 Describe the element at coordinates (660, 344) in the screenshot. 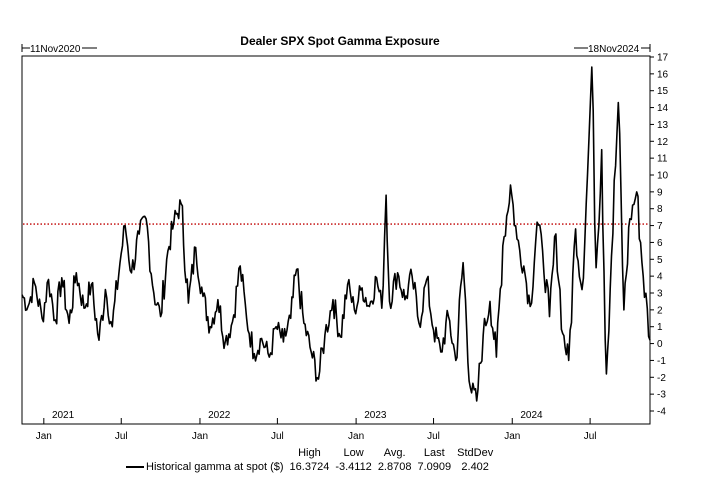

I see `y-tick-label: 0` at that location.